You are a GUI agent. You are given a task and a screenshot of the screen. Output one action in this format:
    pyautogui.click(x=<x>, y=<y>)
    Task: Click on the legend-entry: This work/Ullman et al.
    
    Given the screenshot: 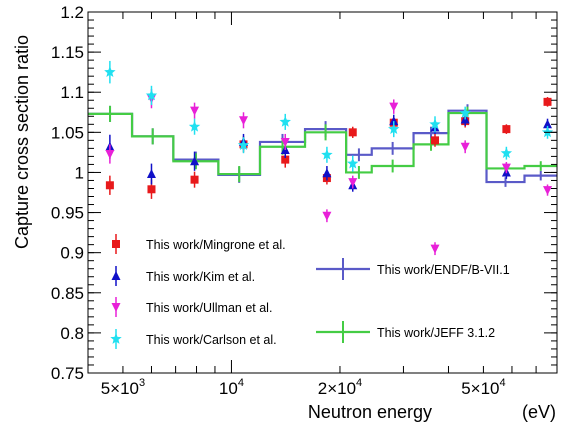 What is the action you would take?
    pyautogui.click(x=191, y=307)
    